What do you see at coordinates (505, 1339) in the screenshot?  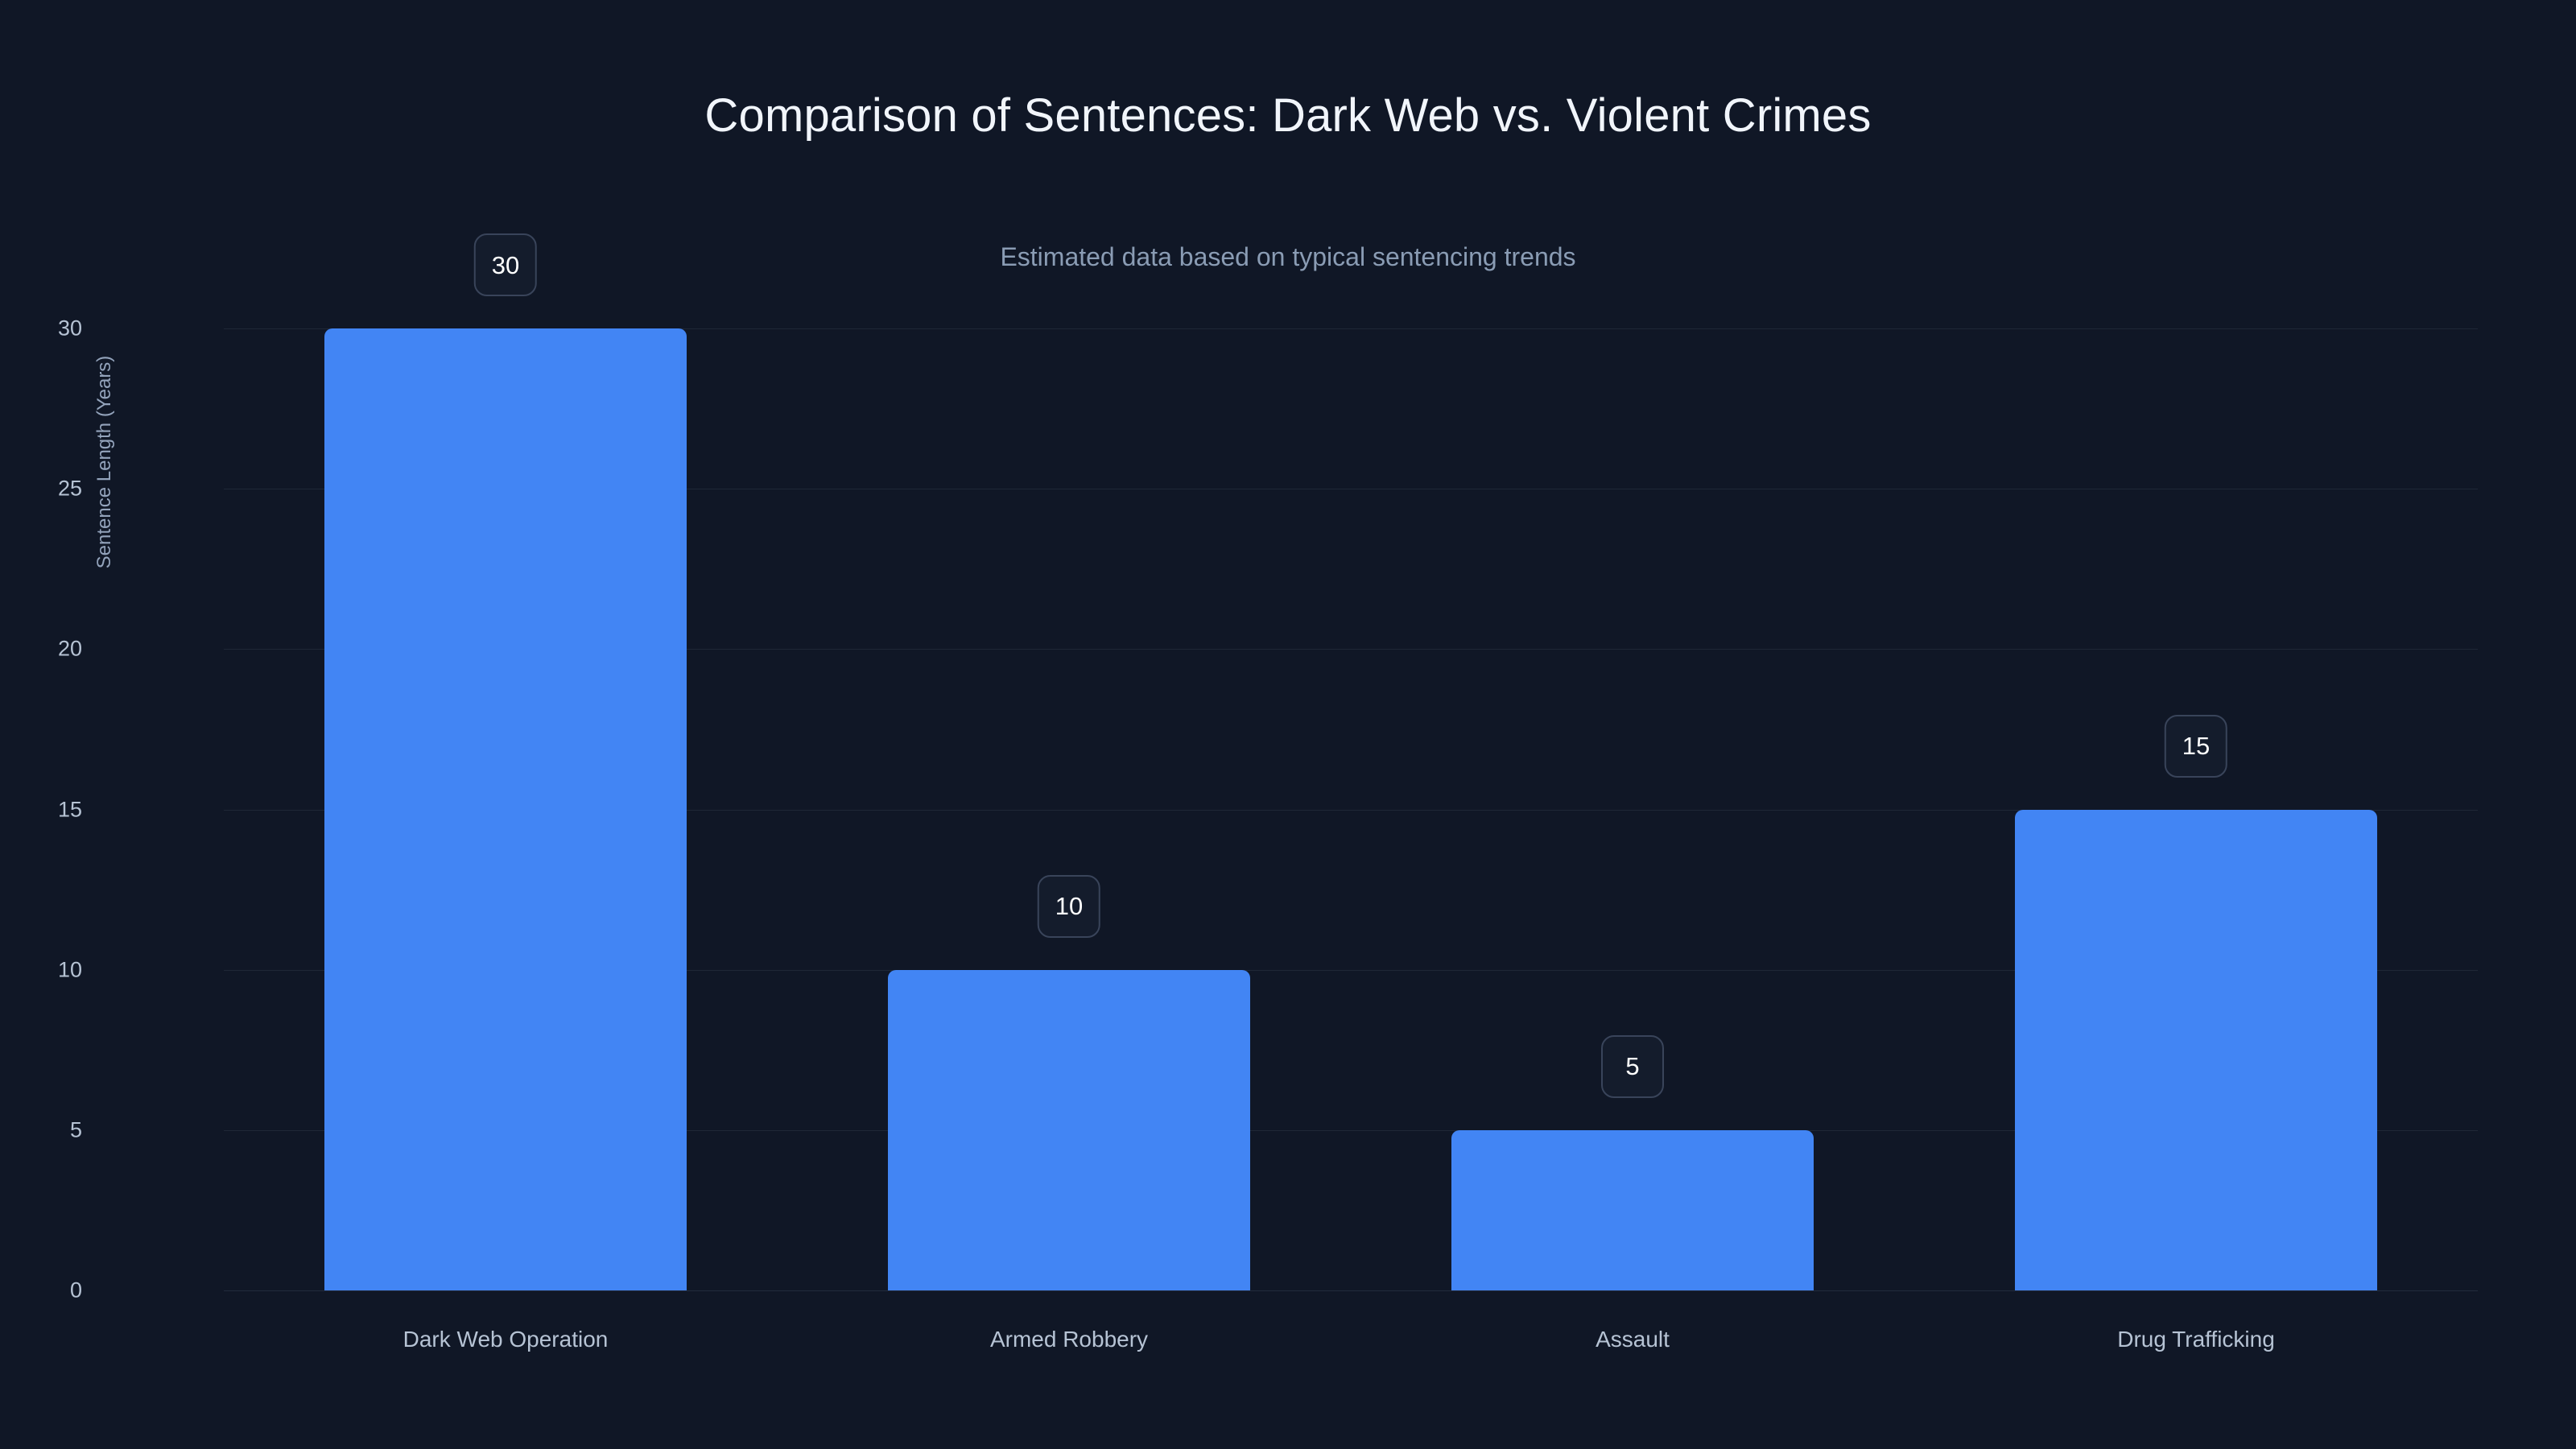 I see `x-axis-tick-label: Dark Web Operation` at bounding box center [505, 1339].